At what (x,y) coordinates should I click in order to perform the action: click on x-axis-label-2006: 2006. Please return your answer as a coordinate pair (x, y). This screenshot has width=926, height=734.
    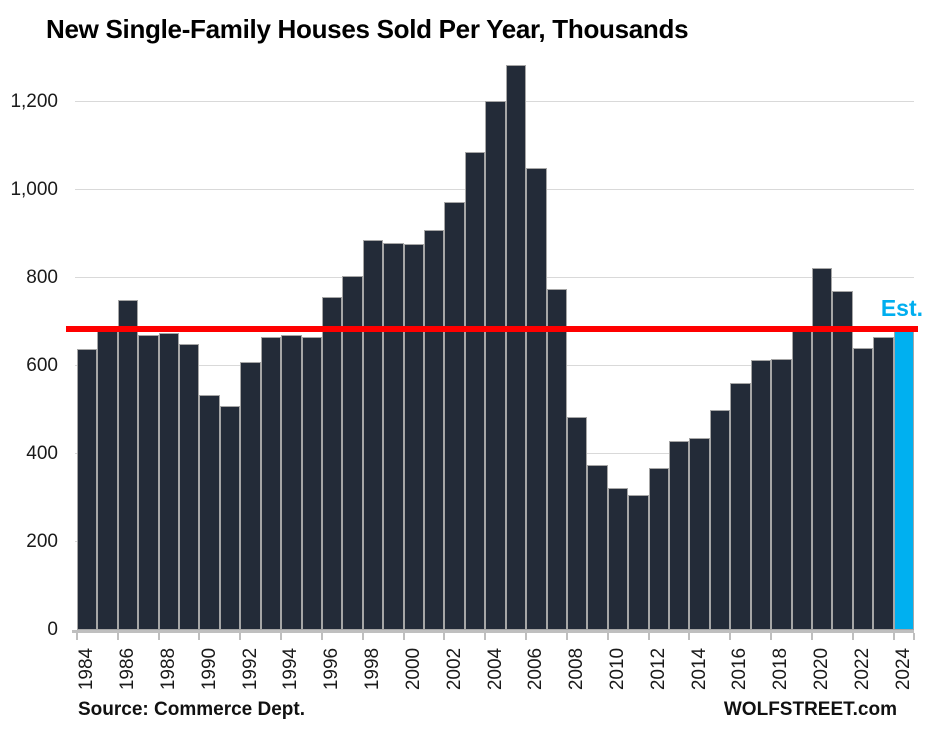
    Looking at the image, I should click on (536, 669).